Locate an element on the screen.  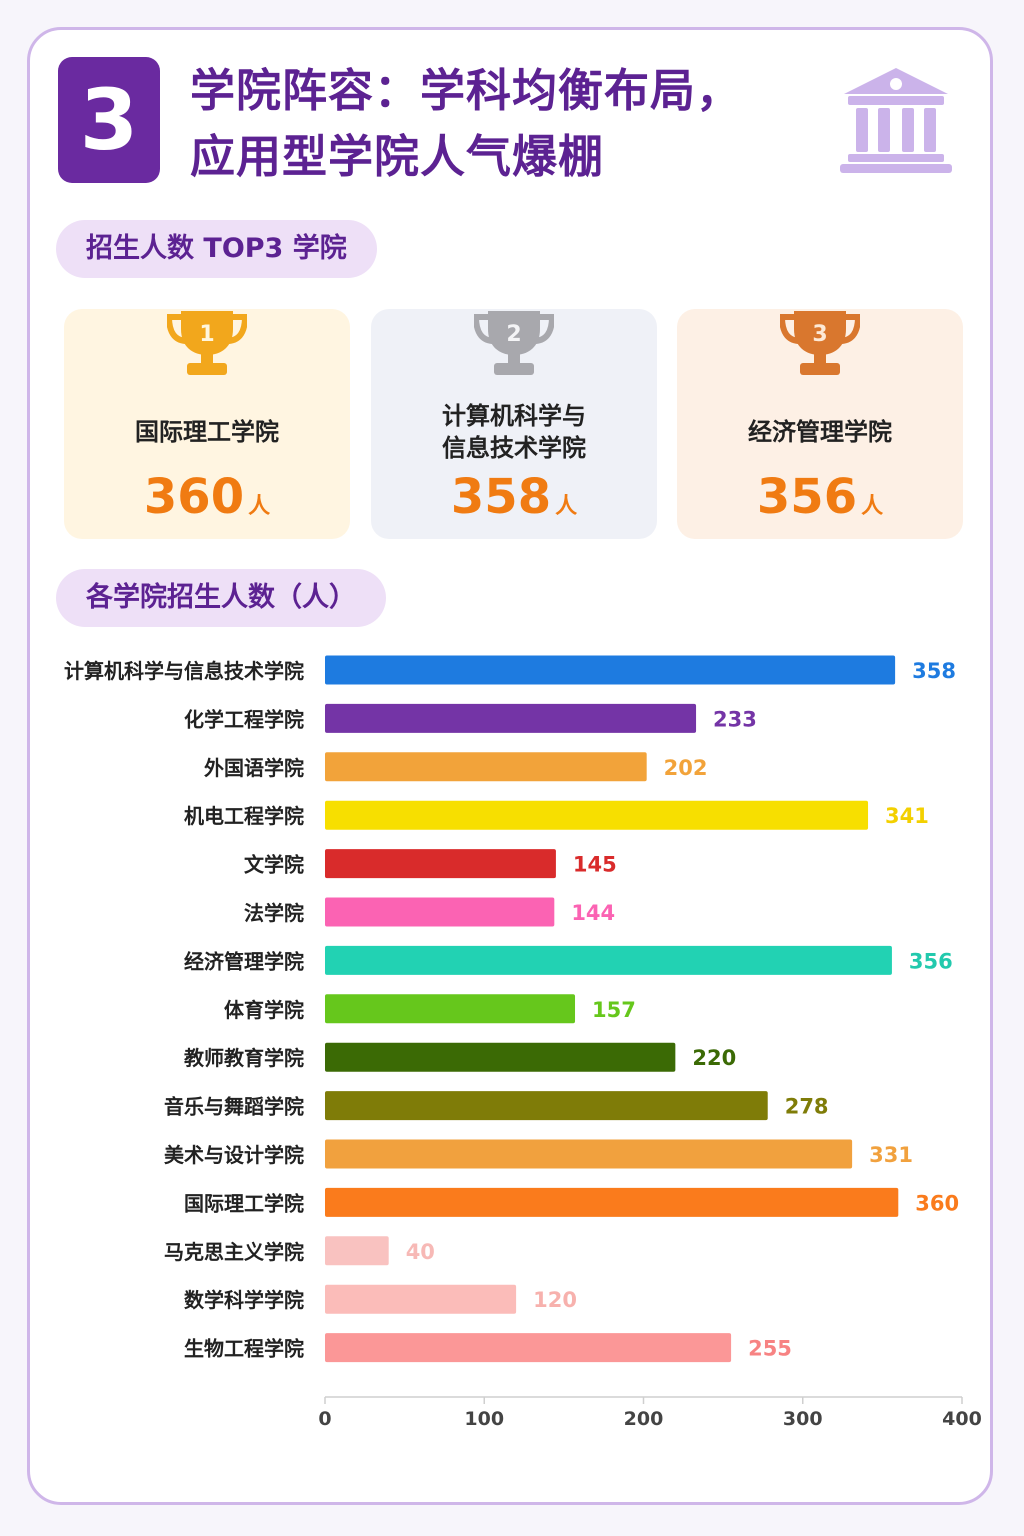
category-label: 数学科学学院 is located at coordinates (244, 1300).